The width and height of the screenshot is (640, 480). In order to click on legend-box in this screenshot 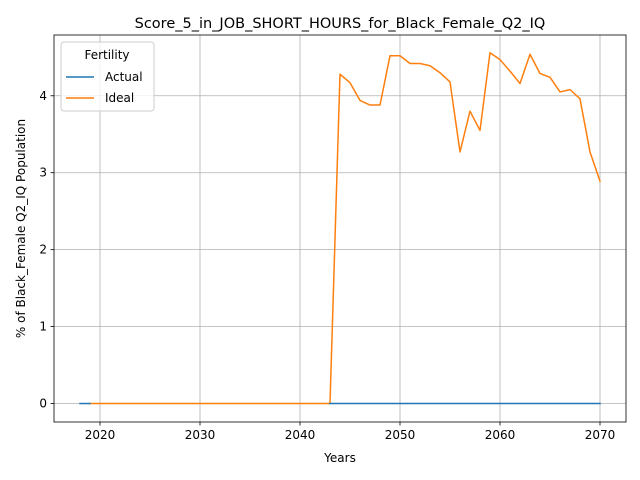, I will do `click(107, 76)`.